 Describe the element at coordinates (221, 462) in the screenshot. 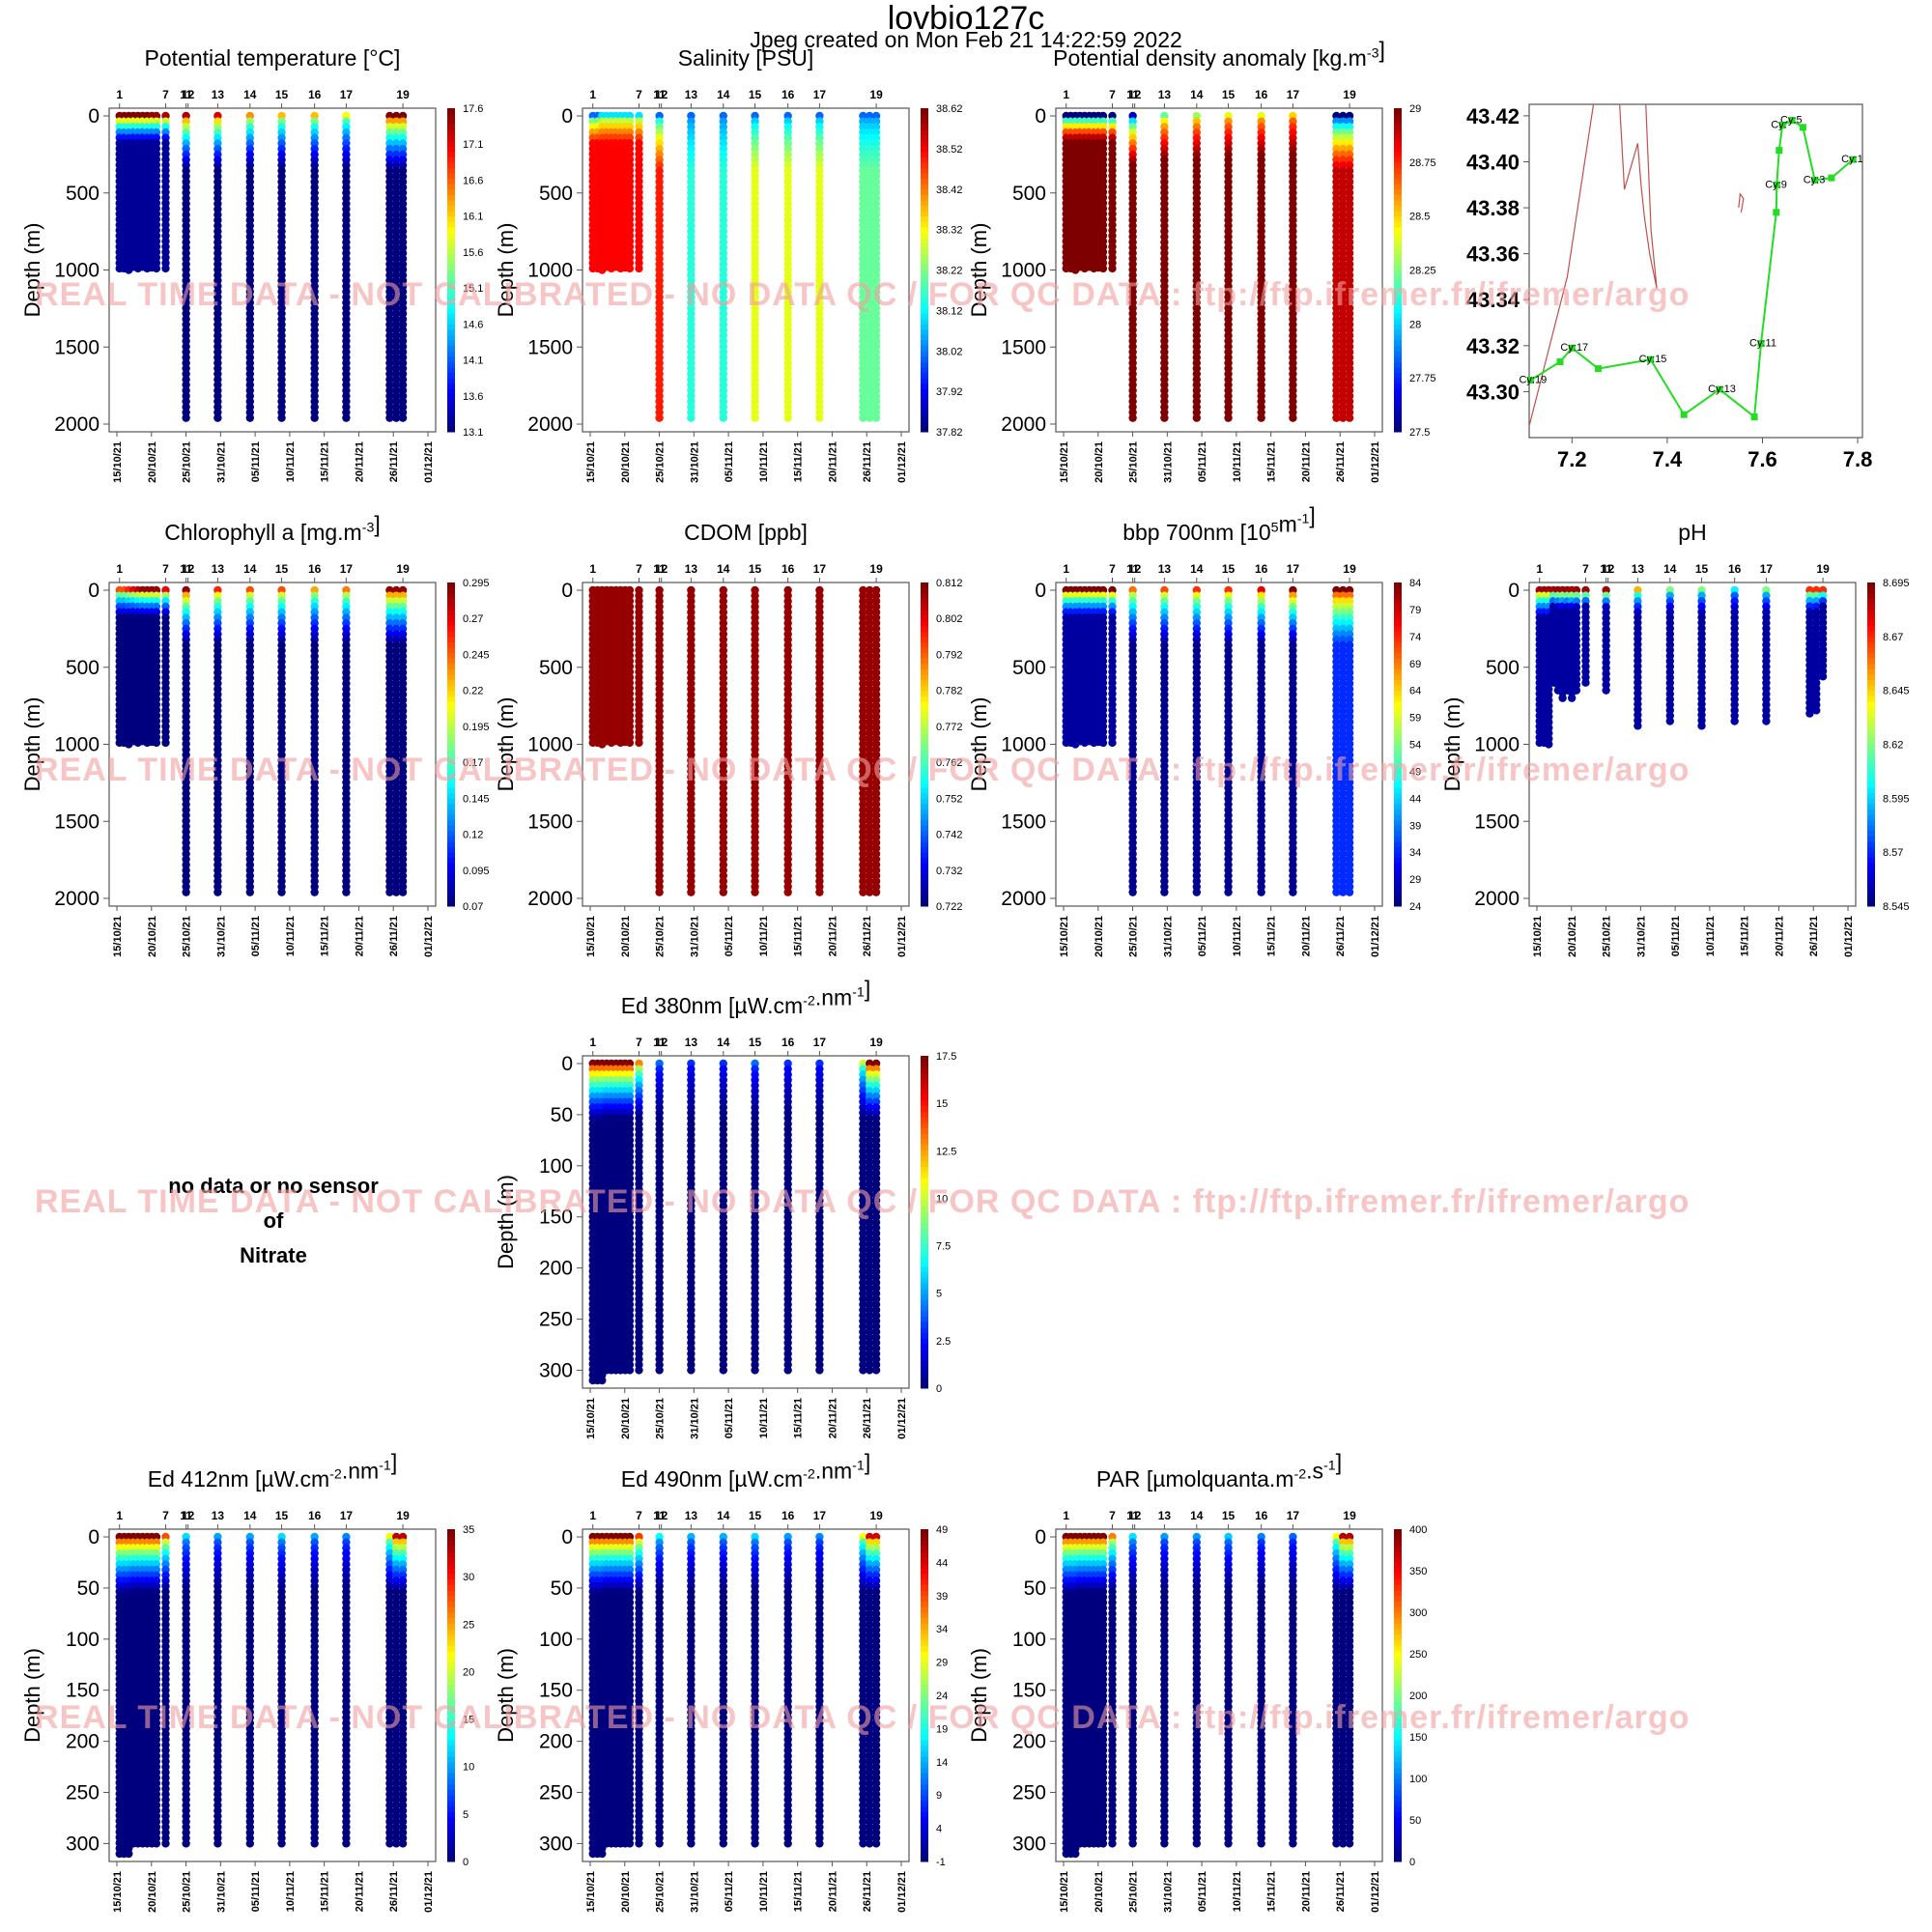

I see `date-tick-label: 31/10/21` at that location.